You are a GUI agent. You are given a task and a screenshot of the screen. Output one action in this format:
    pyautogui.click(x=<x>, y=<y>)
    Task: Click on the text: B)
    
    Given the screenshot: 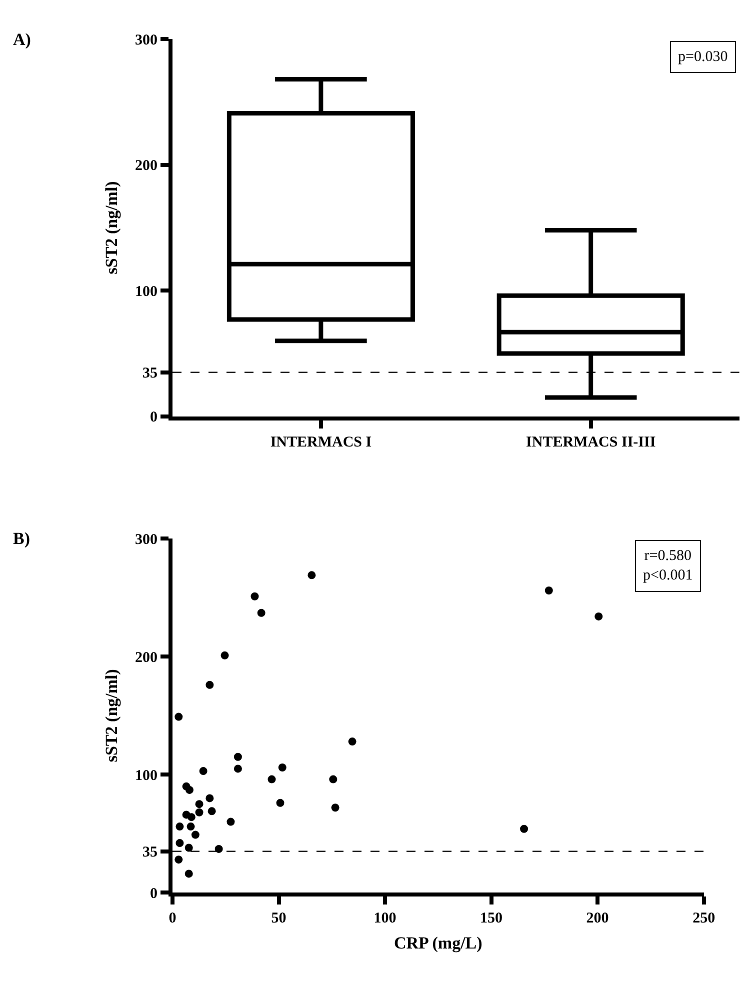 What is the action you would take?
    pyautogui.click(x=21, y=538)
    